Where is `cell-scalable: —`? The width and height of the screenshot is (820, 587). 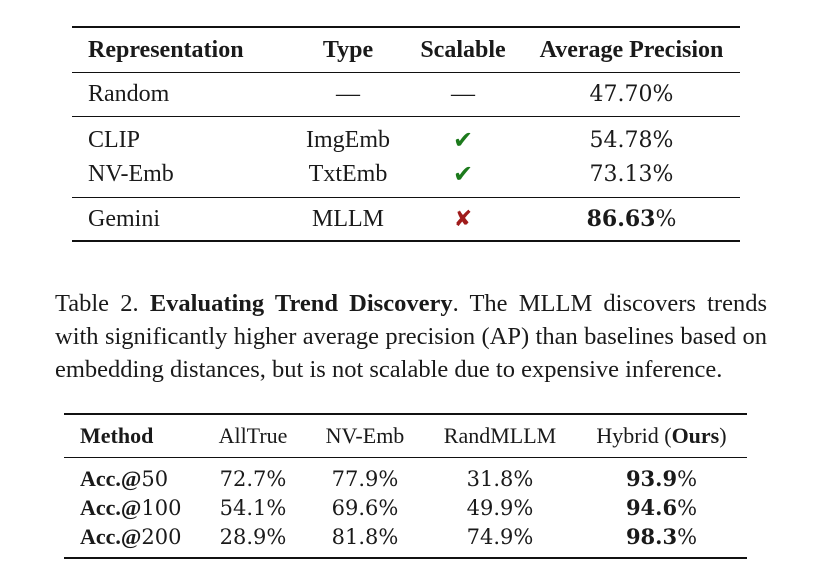
cell-scalable: — is located at coordinates (463, 94).